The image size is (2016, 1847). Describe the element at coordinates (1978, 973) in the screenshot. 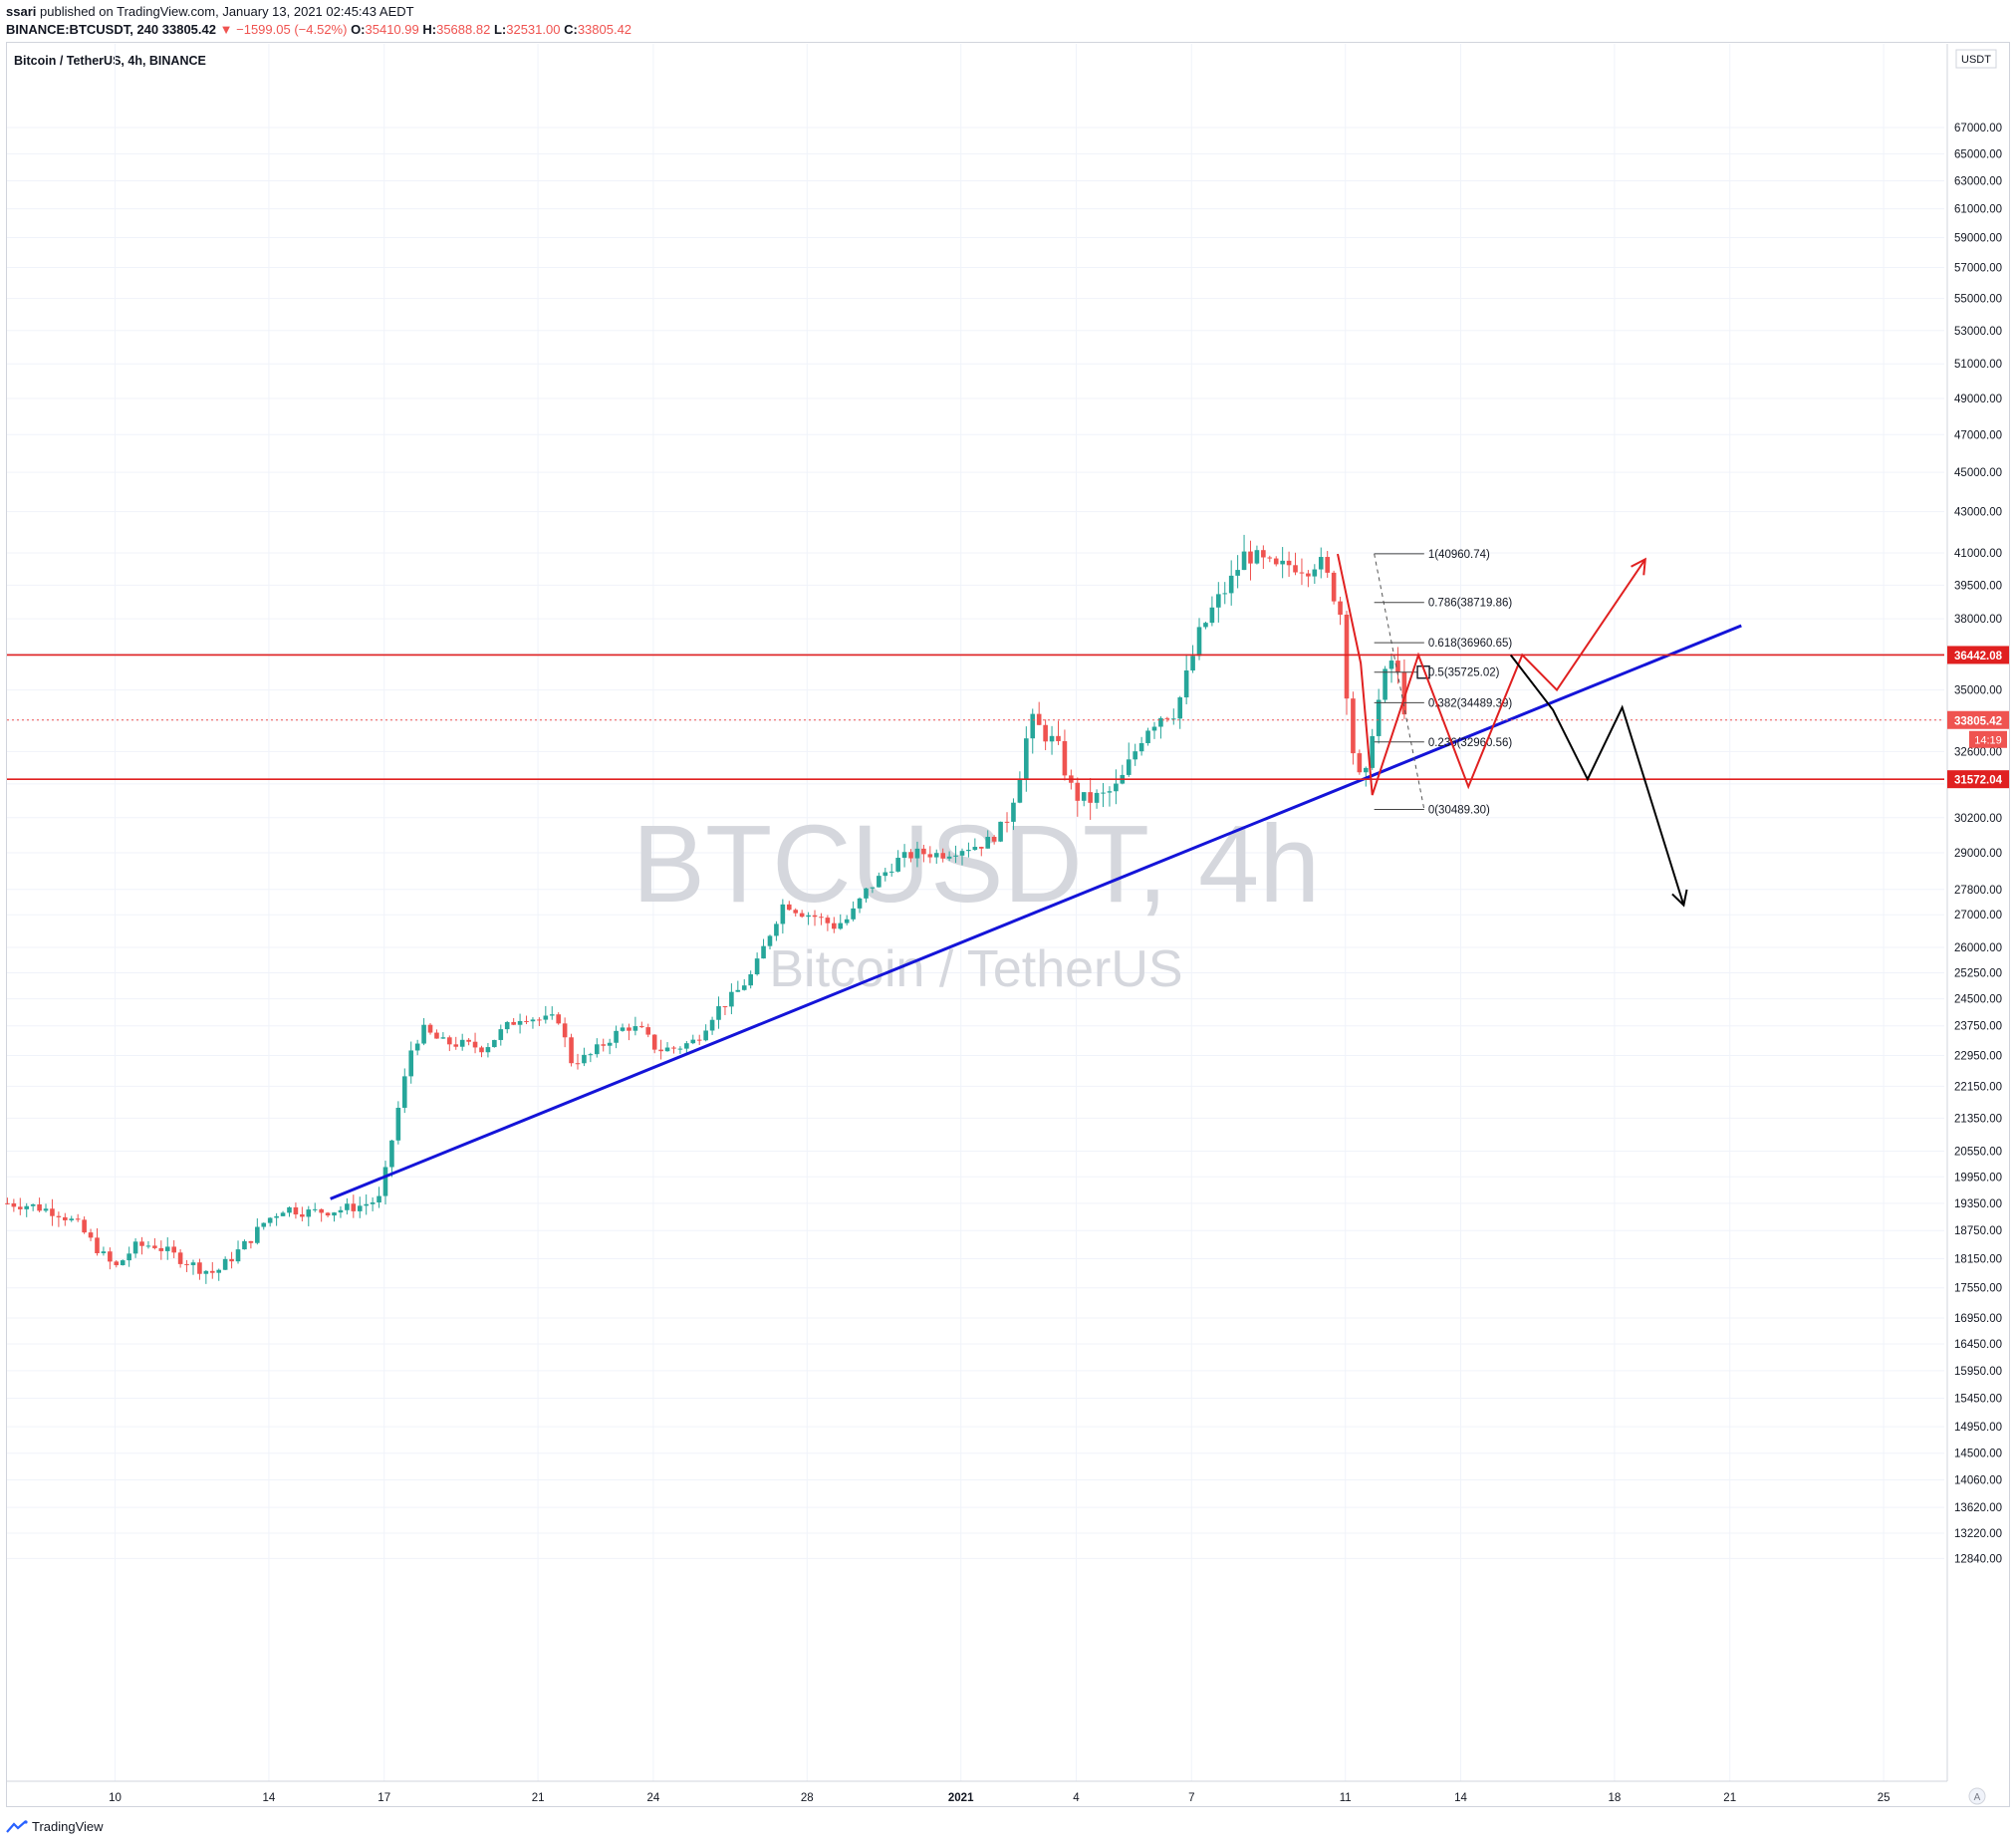

I see `price-tick-label: 25250.00` at that location.